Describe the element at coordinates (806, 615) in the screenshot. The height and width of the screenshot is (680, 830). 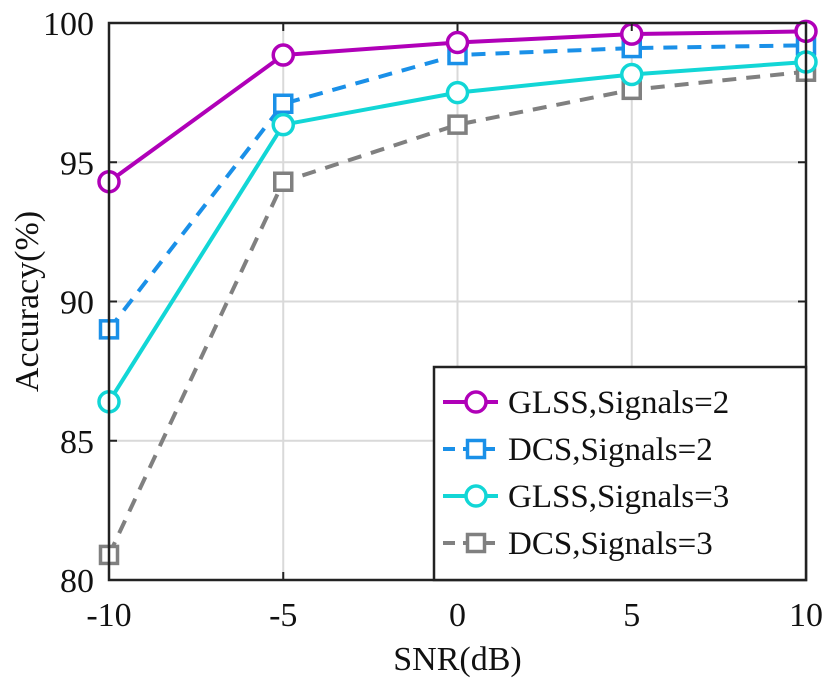
I see `x-tick-label: 10` at that location.